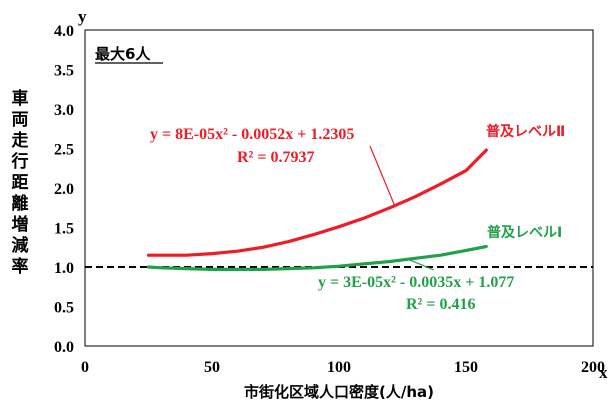  I want to click on series-1-r-squared: R² = 0.416, so click(440, 304).